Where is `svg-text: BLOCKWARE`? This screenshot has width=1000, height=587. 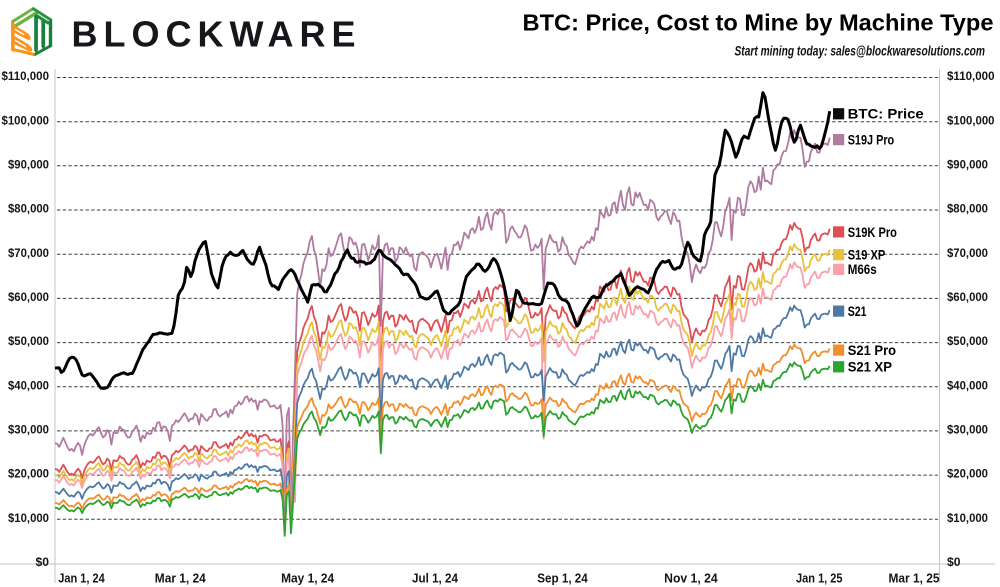 svg-text: BLOCKWARE is located at coordinates (214, 34).